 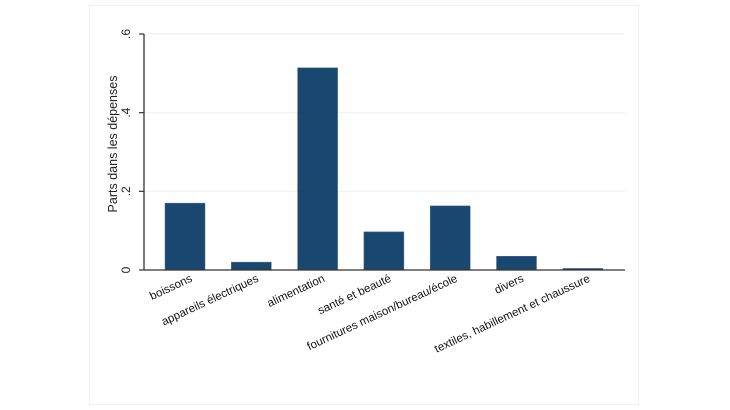 What do you see at coordinates (509, 285) in the screenshot?
I see `x-category-label: divers` at bounding box center [509, 285].